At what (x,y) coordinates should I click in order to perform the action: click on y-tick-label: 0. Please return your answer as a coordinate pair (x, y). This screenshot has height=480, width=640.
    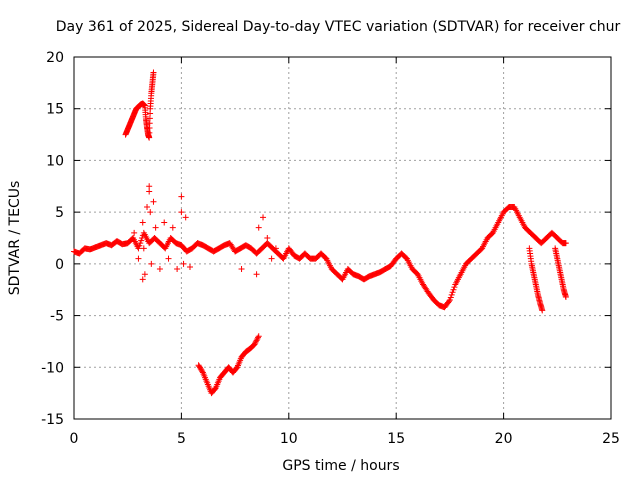
    Looking at the image, I should click on (59, 265).